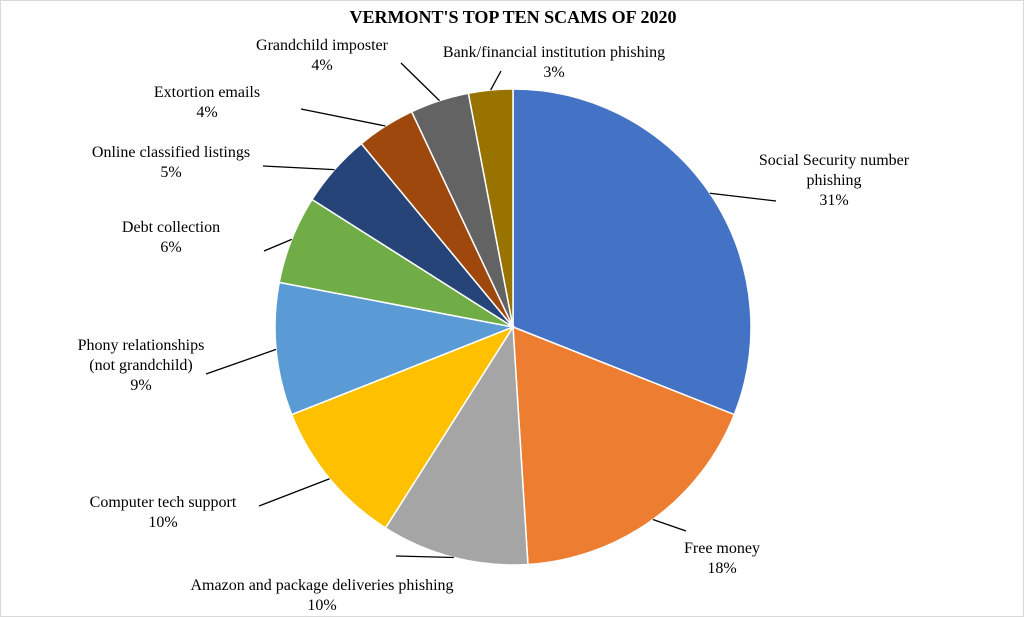 This screenshot has width=1024, height=617. What do you see at coordinates (171, 227) in the screenshot?
I see `category-label: Debt collection` at bounding box center [171, 227].